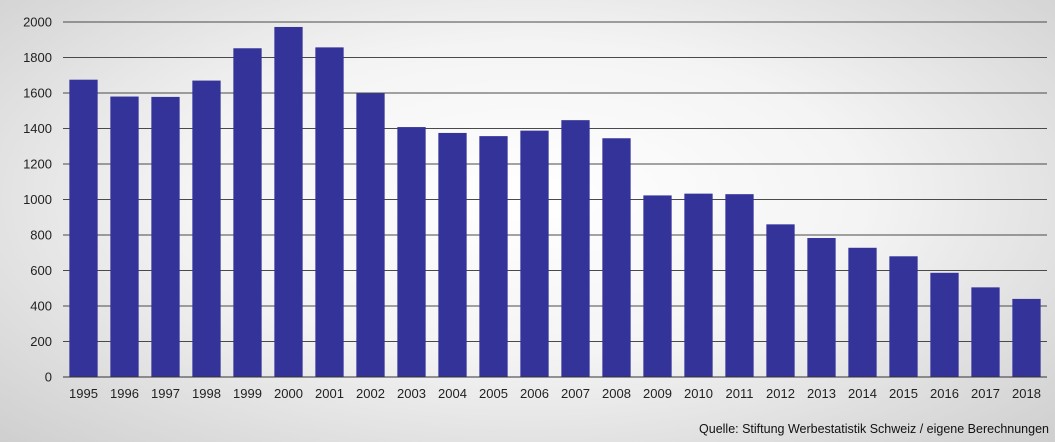 The width and height of the screenshot is (1055, 442). What do you see at coordinates (616, 393) in the screenshot?
I see `x-tick-label: 2008` at bounding box center [616, 393].